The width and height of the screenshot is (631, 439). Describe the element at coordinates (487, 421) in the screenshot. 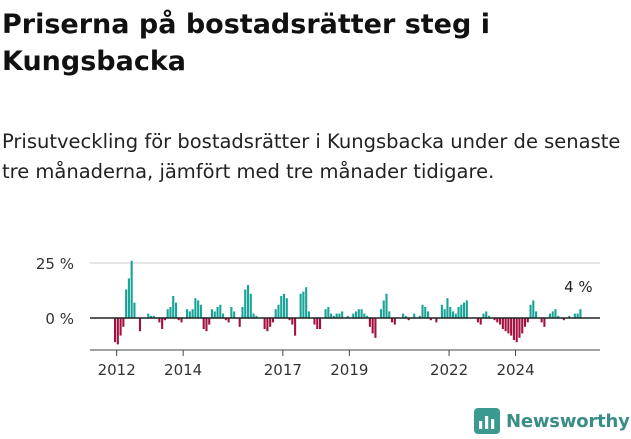

I see `bar-chart-icon` at that location.